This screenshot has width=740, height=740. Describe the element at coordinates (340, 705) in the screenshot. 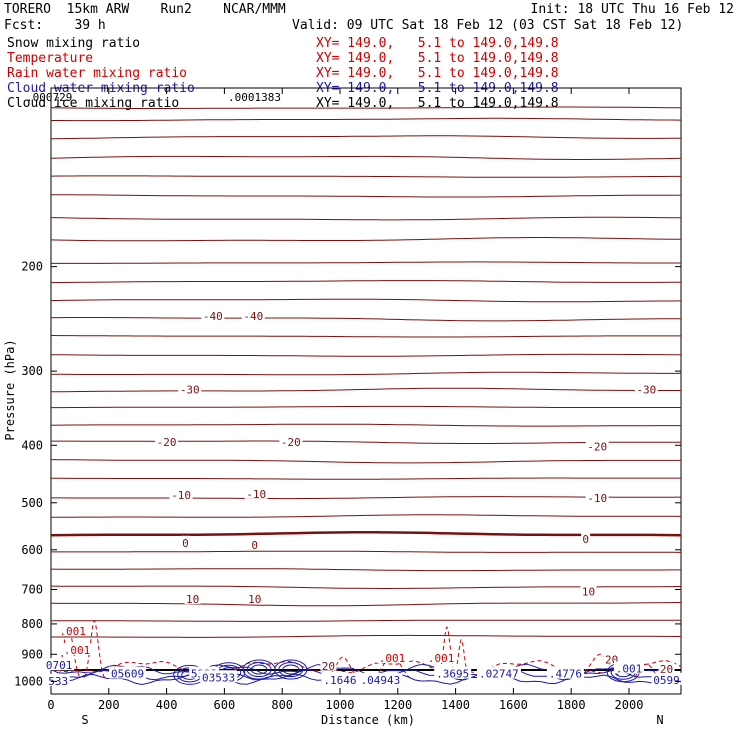

I see `x-tick-label: 1000` at that location.